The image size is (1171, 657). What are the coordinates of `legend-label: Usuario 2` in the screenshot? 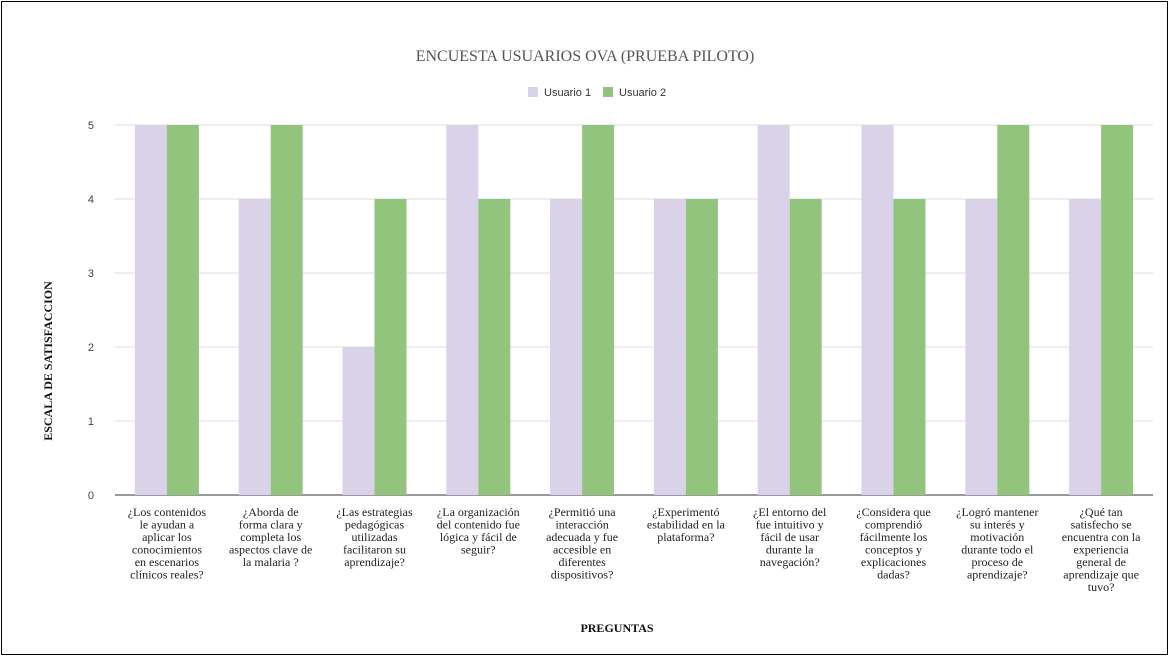 It's located at (642, 93).